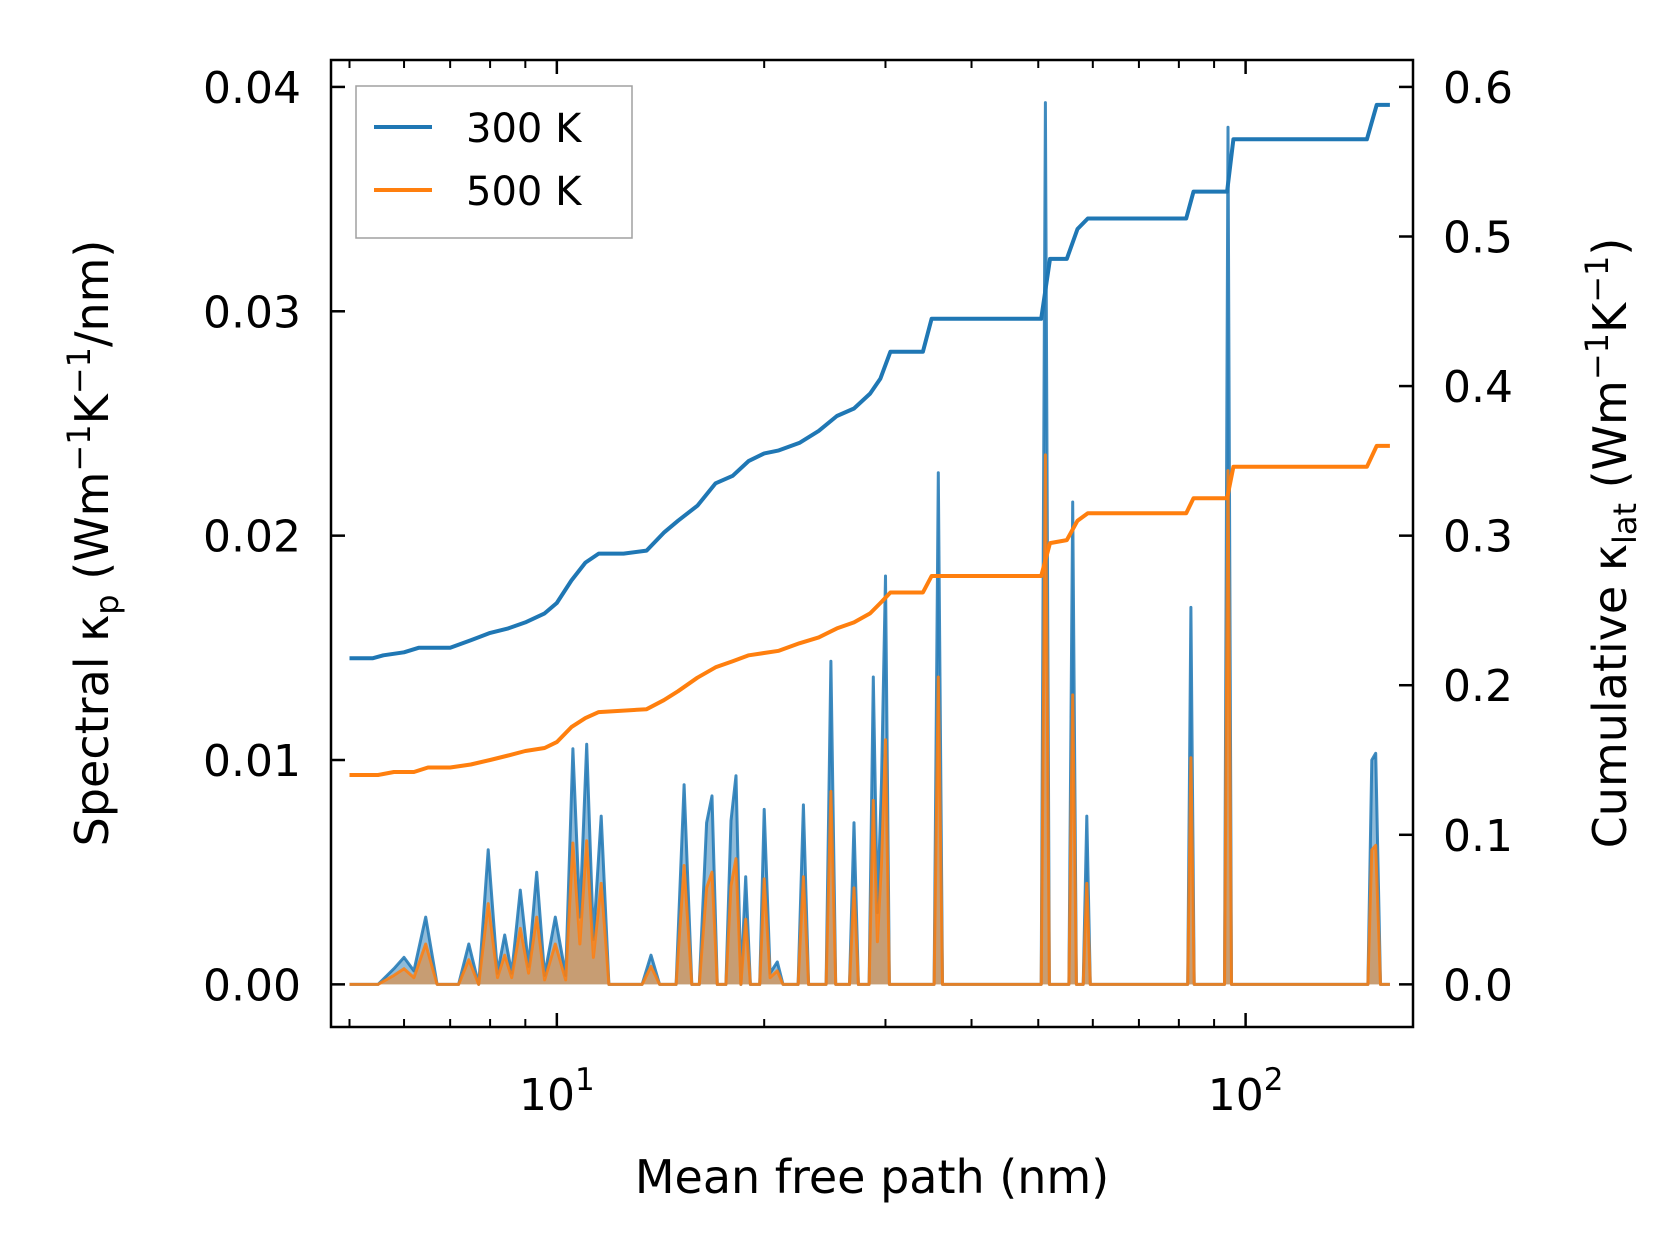  What do you see at coordinates (1478, 237) in the screenshot?
I see `right-y-tick-label: 0.5` at bounding box center [1478, 237].